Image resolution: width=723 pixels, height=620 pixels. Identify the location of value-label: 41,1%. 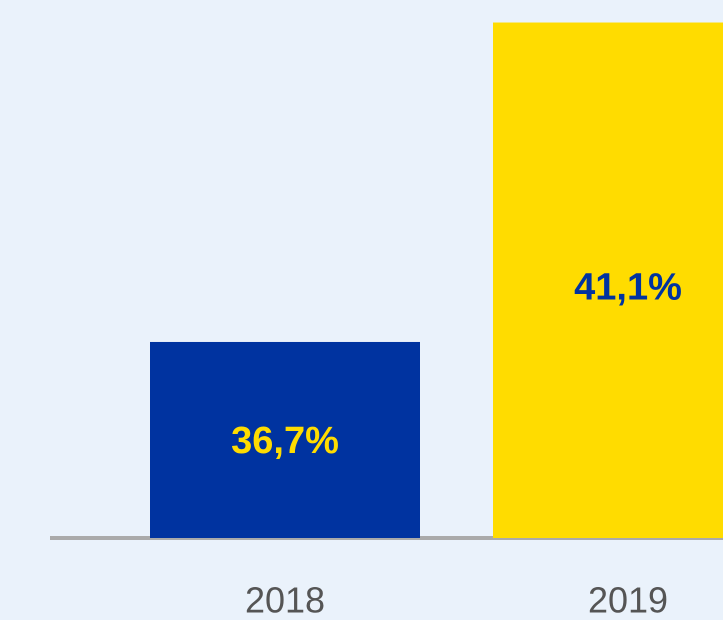
(628, 288).